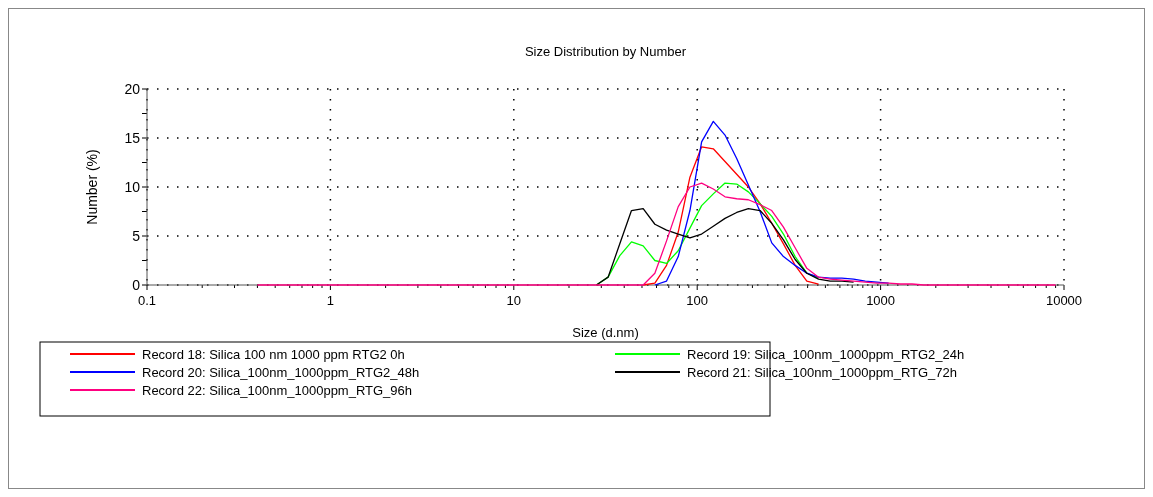  I want to click on legend-label: Record 22: Silica_100nm_1000ppm_RTG_96h, so click(277, 390).